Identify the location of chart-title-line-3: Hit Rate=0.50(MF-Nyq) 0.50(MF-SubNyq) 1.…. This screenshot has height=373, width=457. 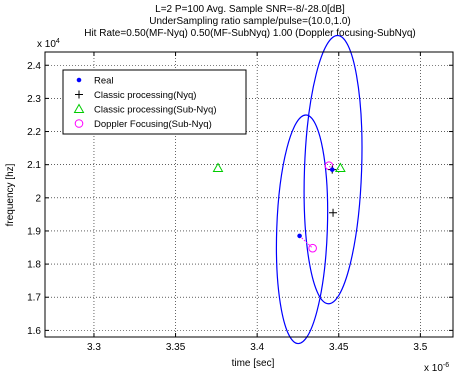
(250, 33).